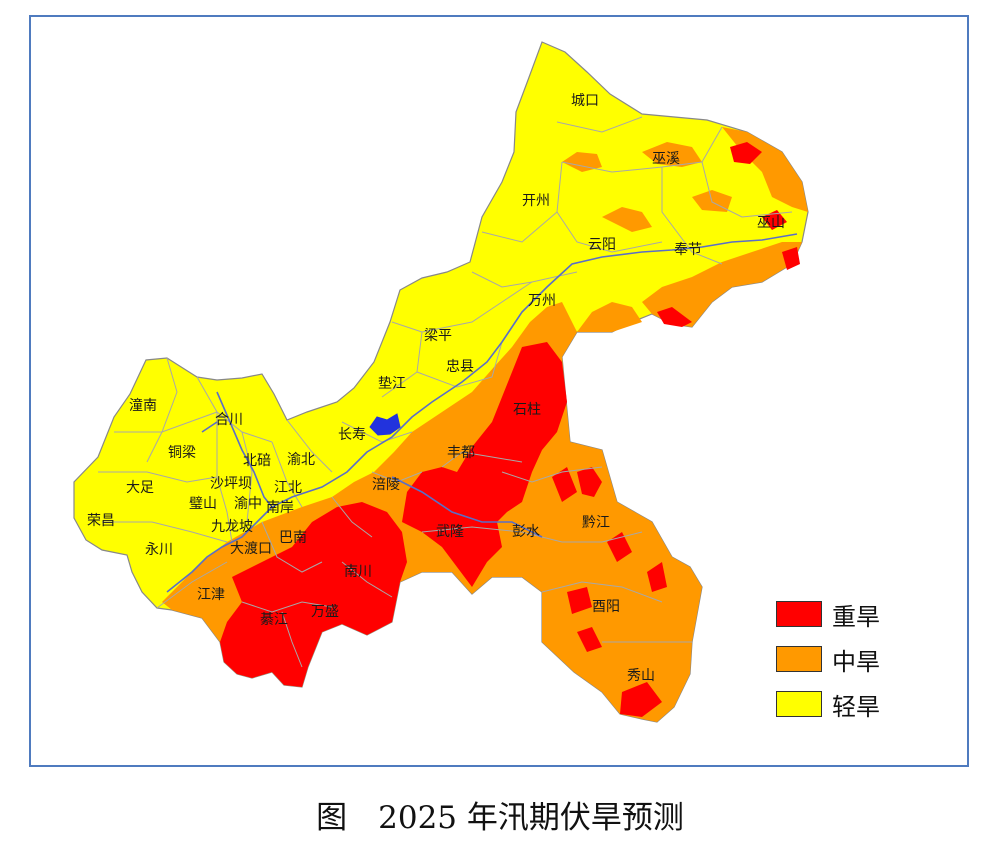 The width and height of the screenshot is (1000, 854). Describe the element at coordinates (856, 661) in the screenshot. I see `legend-label-moderate: 中旱` at that location.